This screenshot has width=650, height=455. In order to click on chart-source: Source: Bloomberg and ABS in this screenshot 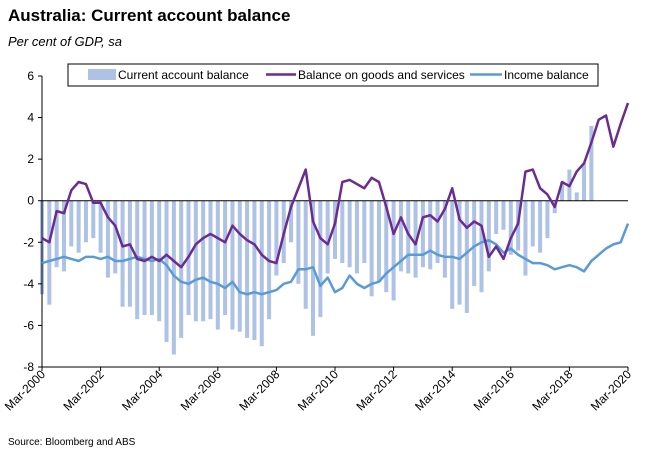, I will do `click(72, 442)`.